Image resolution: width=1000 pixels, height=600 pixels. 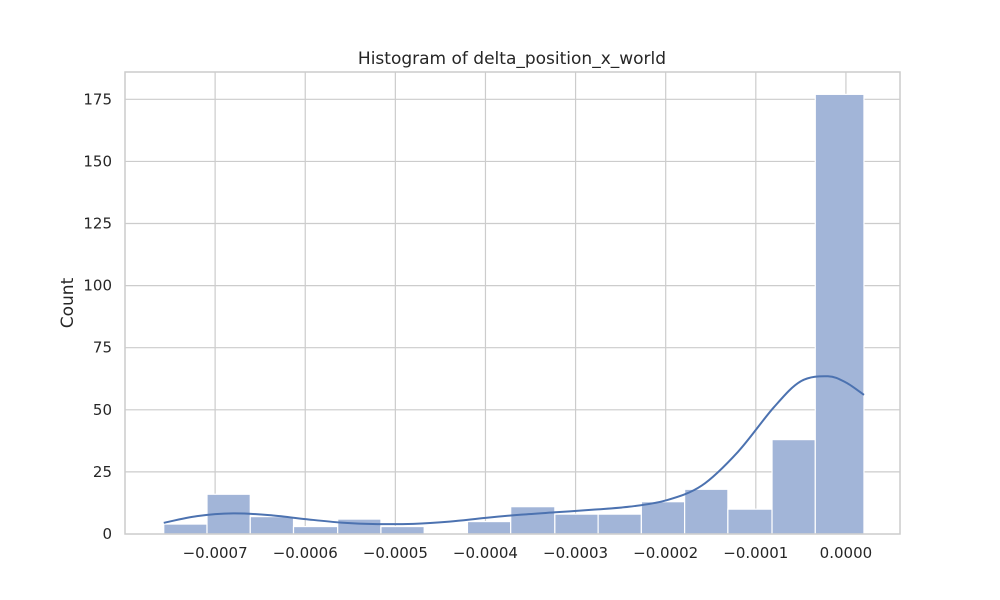 What do you see at coordinates (215, 553) in the screenshot?
I see `x-tick-label: −0.0007` at bounding box center [215, 553].